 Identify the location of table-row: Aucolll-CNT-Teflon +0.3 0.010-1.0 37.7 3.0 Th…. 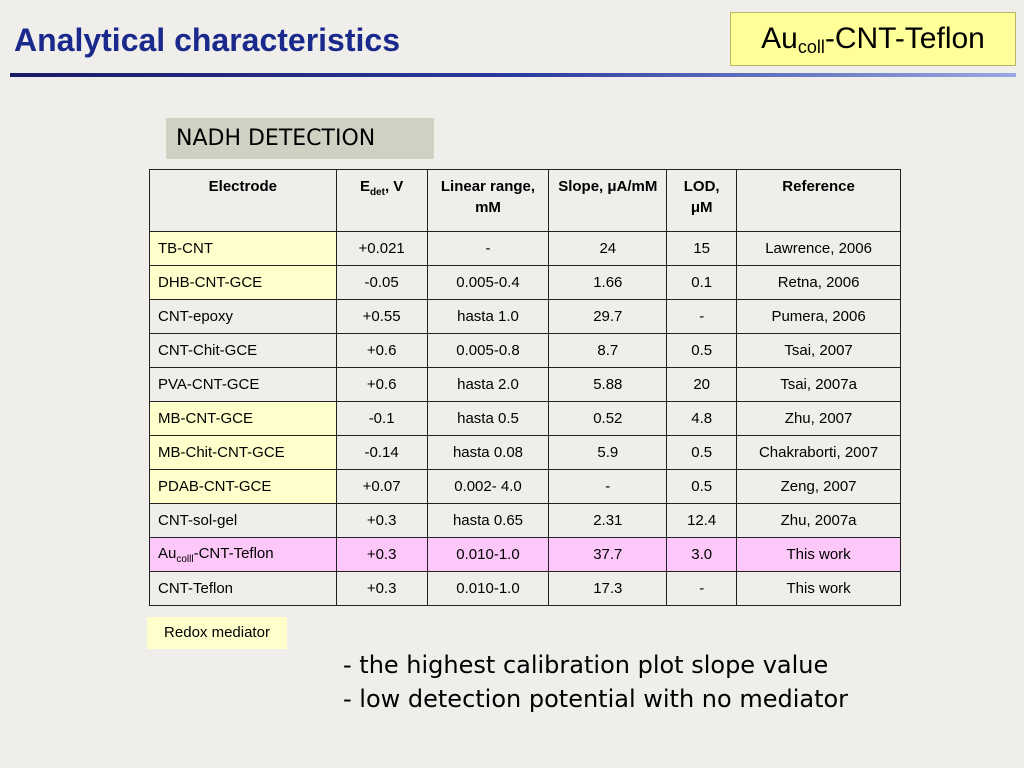
(525, 554).